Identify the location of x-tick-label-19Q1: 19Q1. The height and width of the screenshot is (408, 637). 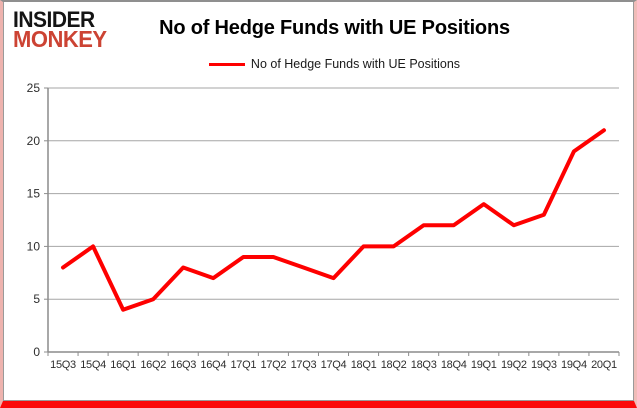
(484, 365).